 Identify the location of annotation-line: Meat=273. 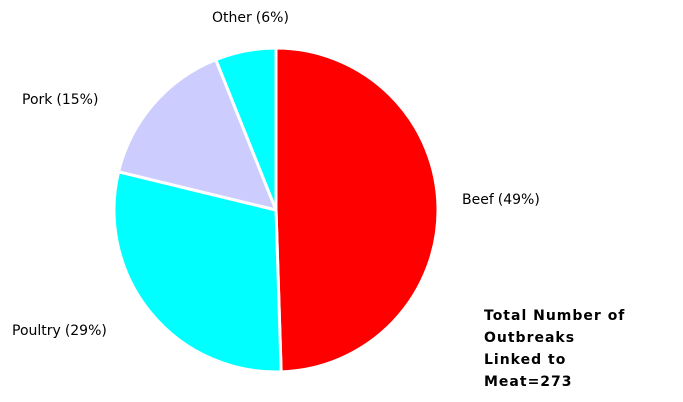
(528, 382).